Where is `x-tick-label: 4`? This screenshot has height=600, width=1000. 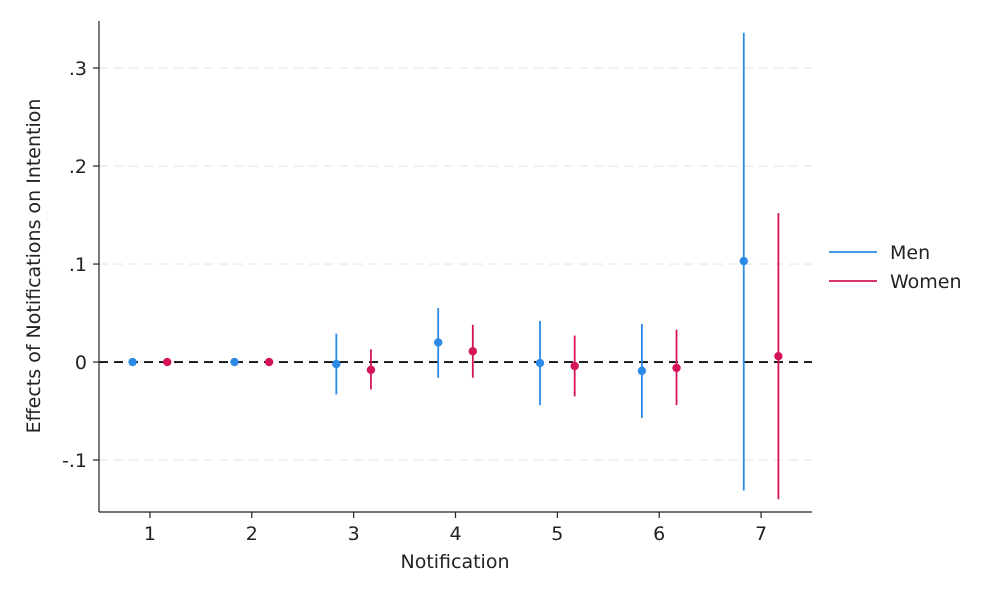
x-tick-label: 4 is located at coordinates (455, 534).